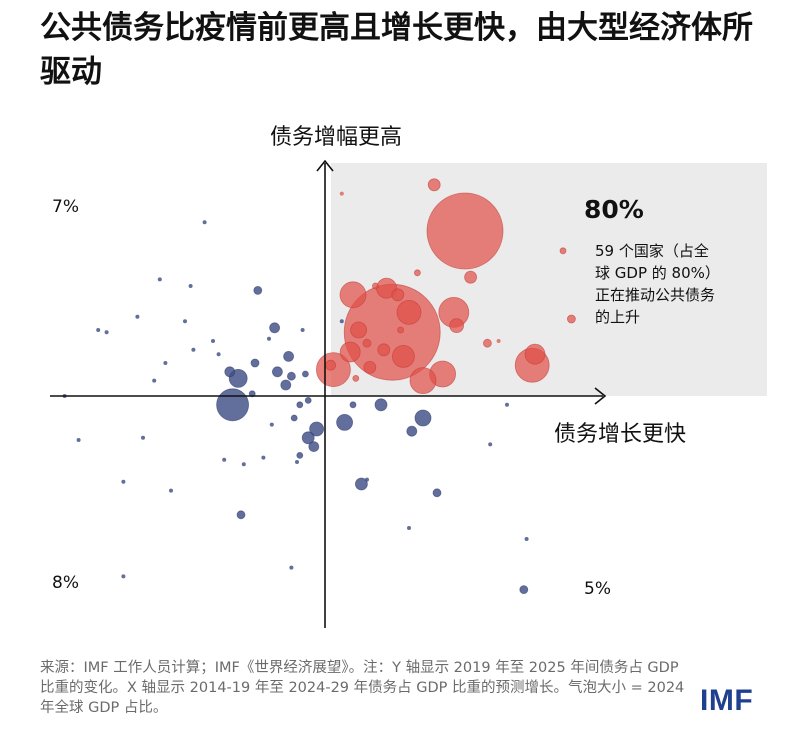 The width and height of the screenshot is (794, 736). I want to click on top-left-percent: 7%, so click(65, 207).